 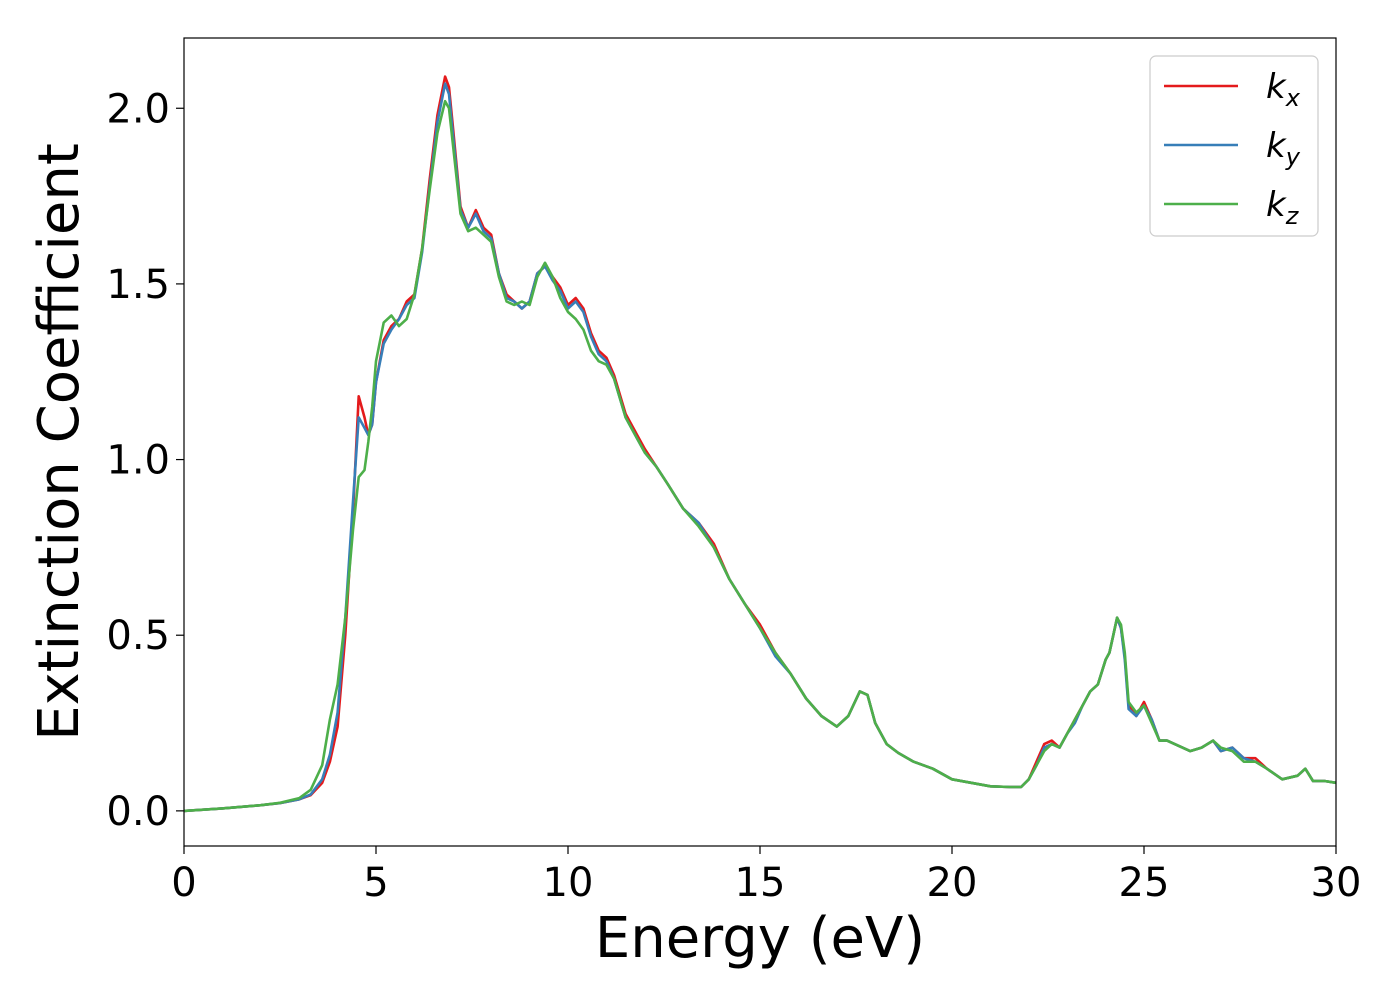 What do you see at coordinates (568, 883) in the screenshot?
I see `x-tick-label: 10` at bounding box center [568, 883].